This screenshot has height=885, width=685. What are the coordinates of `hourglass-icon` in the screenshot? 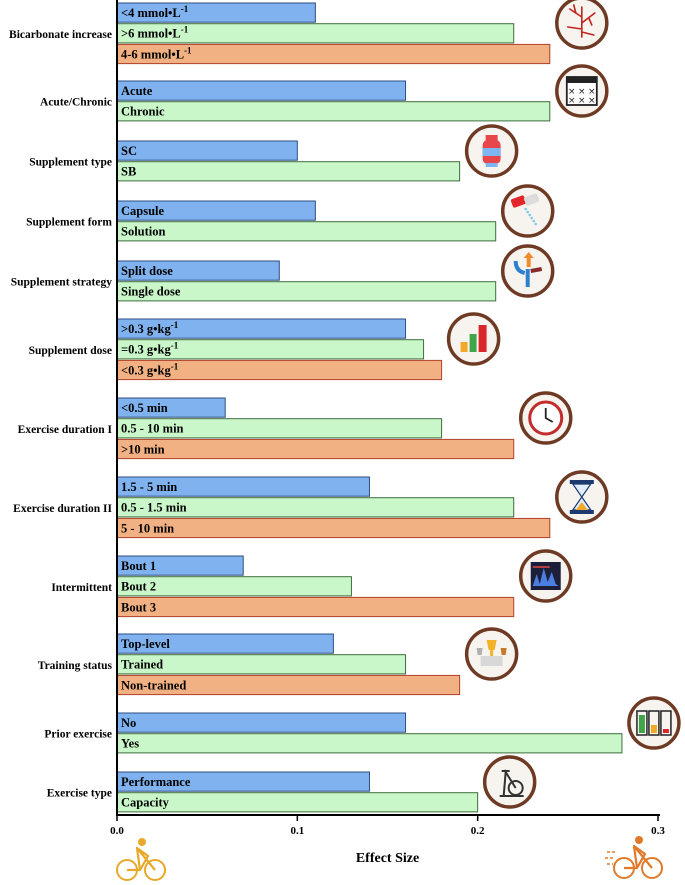 It's located at (582, 497).